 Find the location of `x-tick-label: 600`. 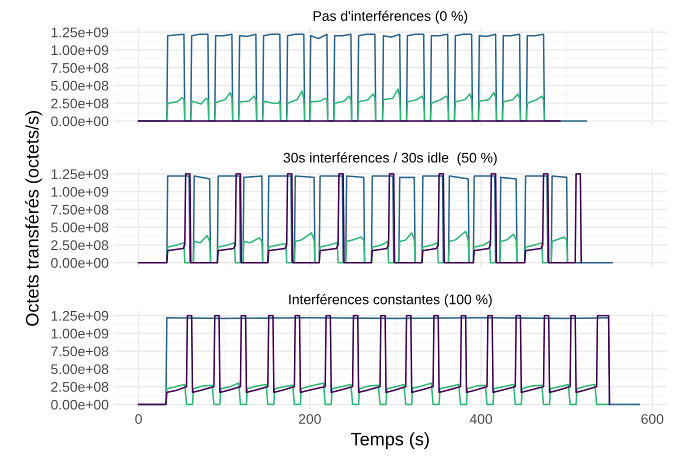

x-tick-label: 600 is located at coordinates (652, 419).